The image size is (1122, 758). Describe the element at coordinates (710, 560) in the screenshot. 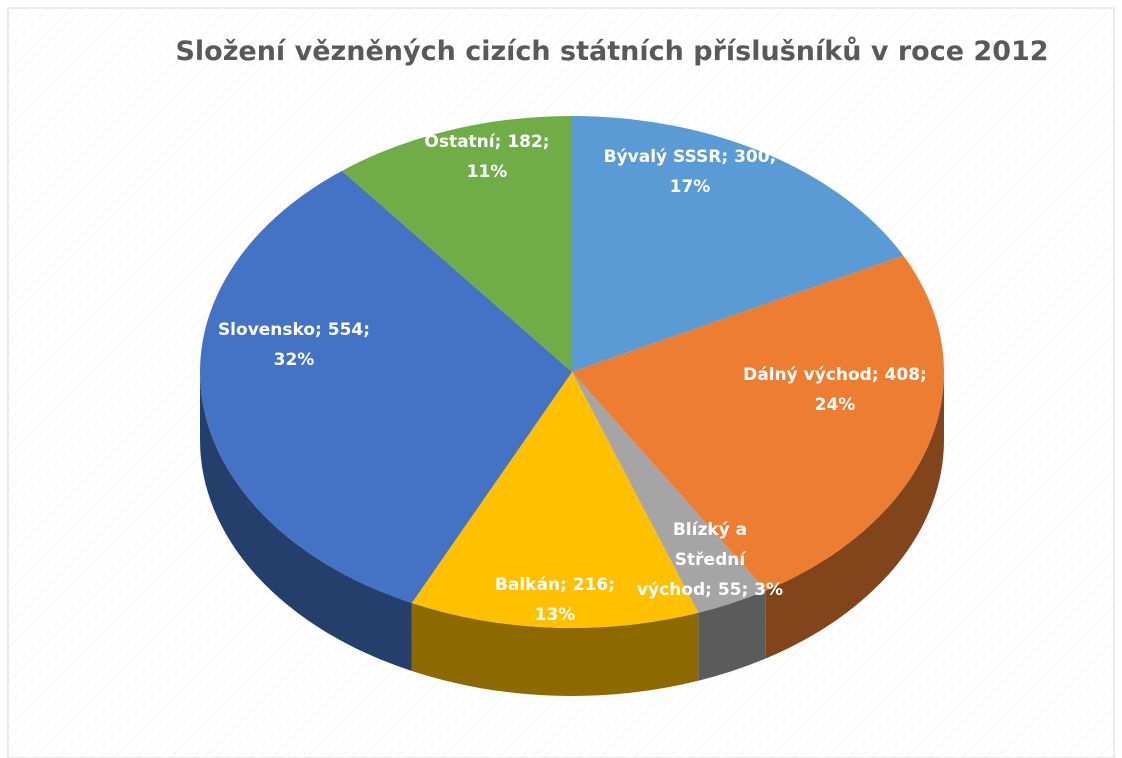

I see `data-label: Blízký a Střední východ; 55; 3%` at that location.